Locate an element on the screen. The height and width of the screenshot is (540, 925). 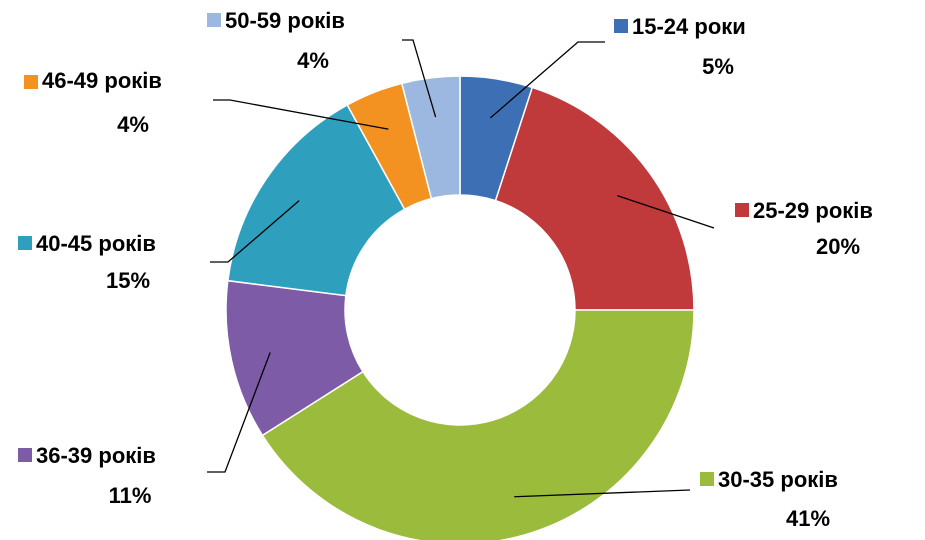
slice-percent: 11% is located at coordinates (130, 495).